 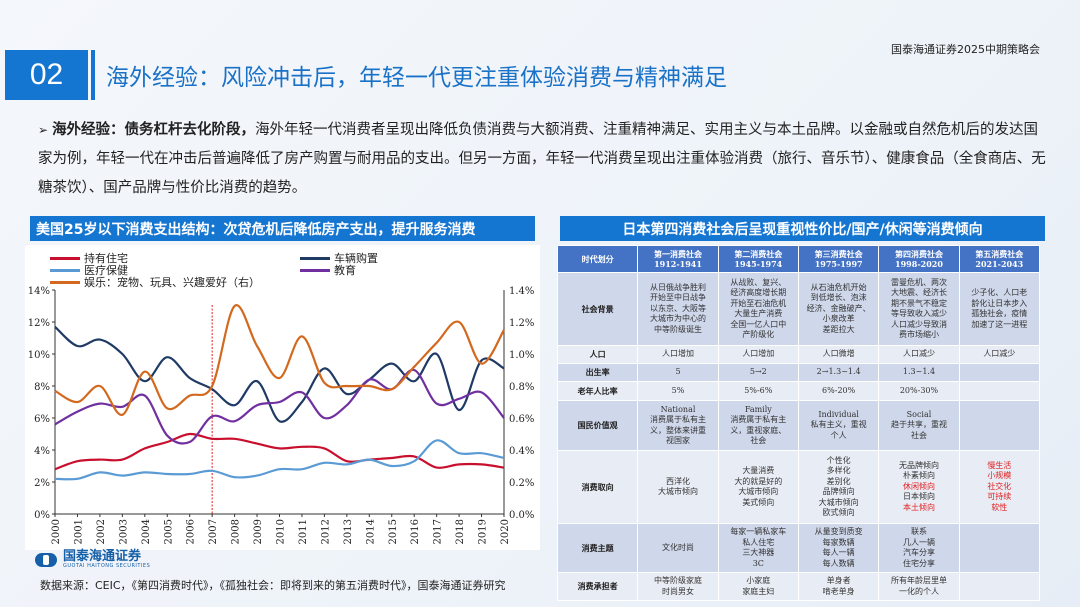 What do you see at coordinates (838, 487) in the screenshot?
I see `table-cell: 个性化 多样化 差别化 品牌倾向 大城市倾向 欧式倾向` at bounding box center [838, 487].